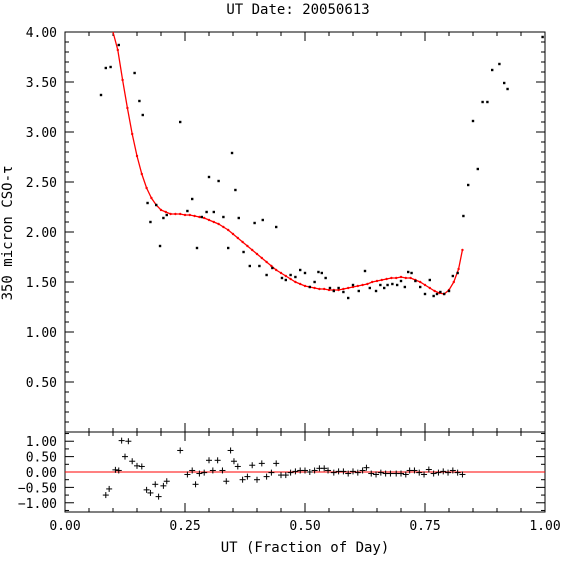 Image resolution: width=574 pixels, height=574 pixels. Describe the element at coordinates (304, 526) in the screenshot. I see `x-tick-labels: 0.00 0.25 0.50 0.75 1.00` at that location.